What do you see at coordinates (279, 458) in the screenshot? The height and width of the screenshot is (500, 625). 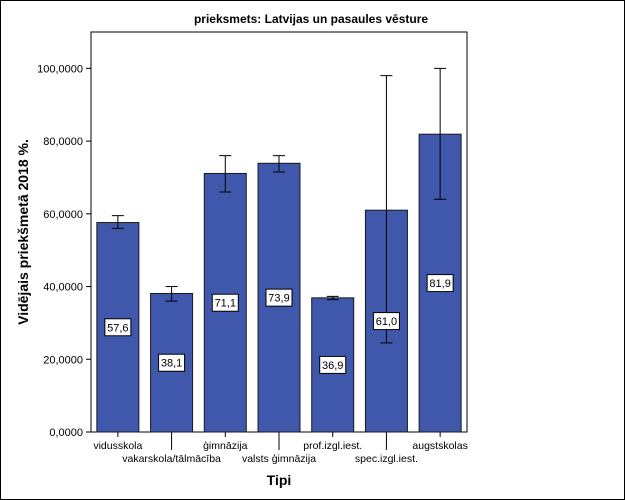 I see `x-tick-label: valsts ģimnāzija` at bounding box center [279, 458].